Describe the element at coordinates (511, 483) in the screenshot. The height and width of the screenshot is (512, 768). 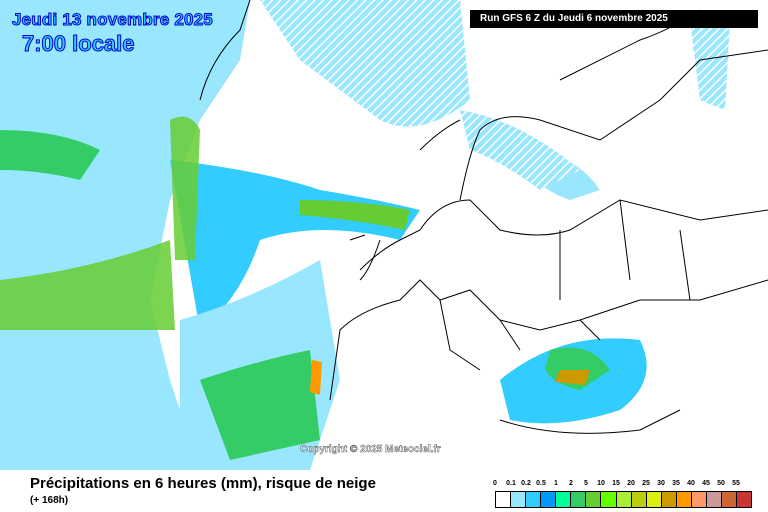
I see `legend-label: 0.1` at that location.